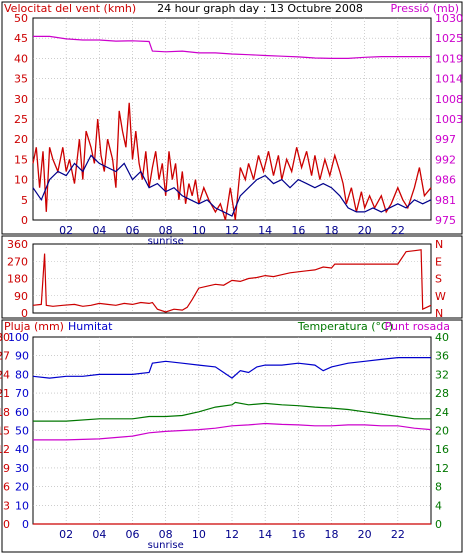 Image resolution: width=465 pixels, height=556 pixels. Describe the element at coordinates (260, 8) in the screenshot. I see `chart-title: 24 hour graph day : 13 Octubre 2008` at that location.